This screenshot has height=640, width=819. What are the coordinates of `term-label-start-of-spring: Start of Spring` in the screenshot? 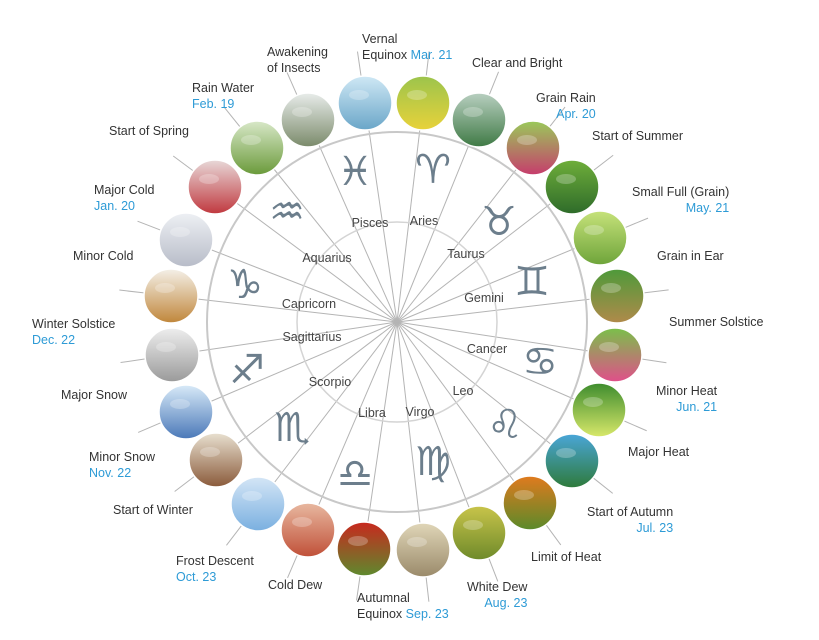 It's located at (149, 131).